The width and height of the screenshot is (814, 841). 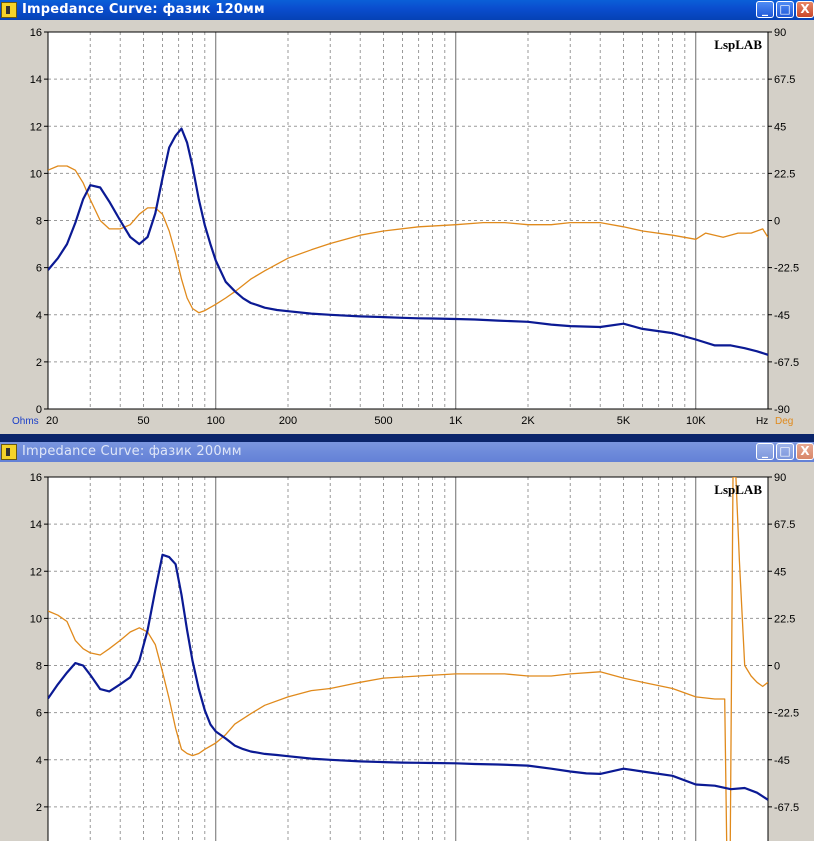 What do you see at coordinates (143, 9) in the screenshot?
I see `window-title: Impedance Curve: фазик 120мм` at bounding box center [143, 9].